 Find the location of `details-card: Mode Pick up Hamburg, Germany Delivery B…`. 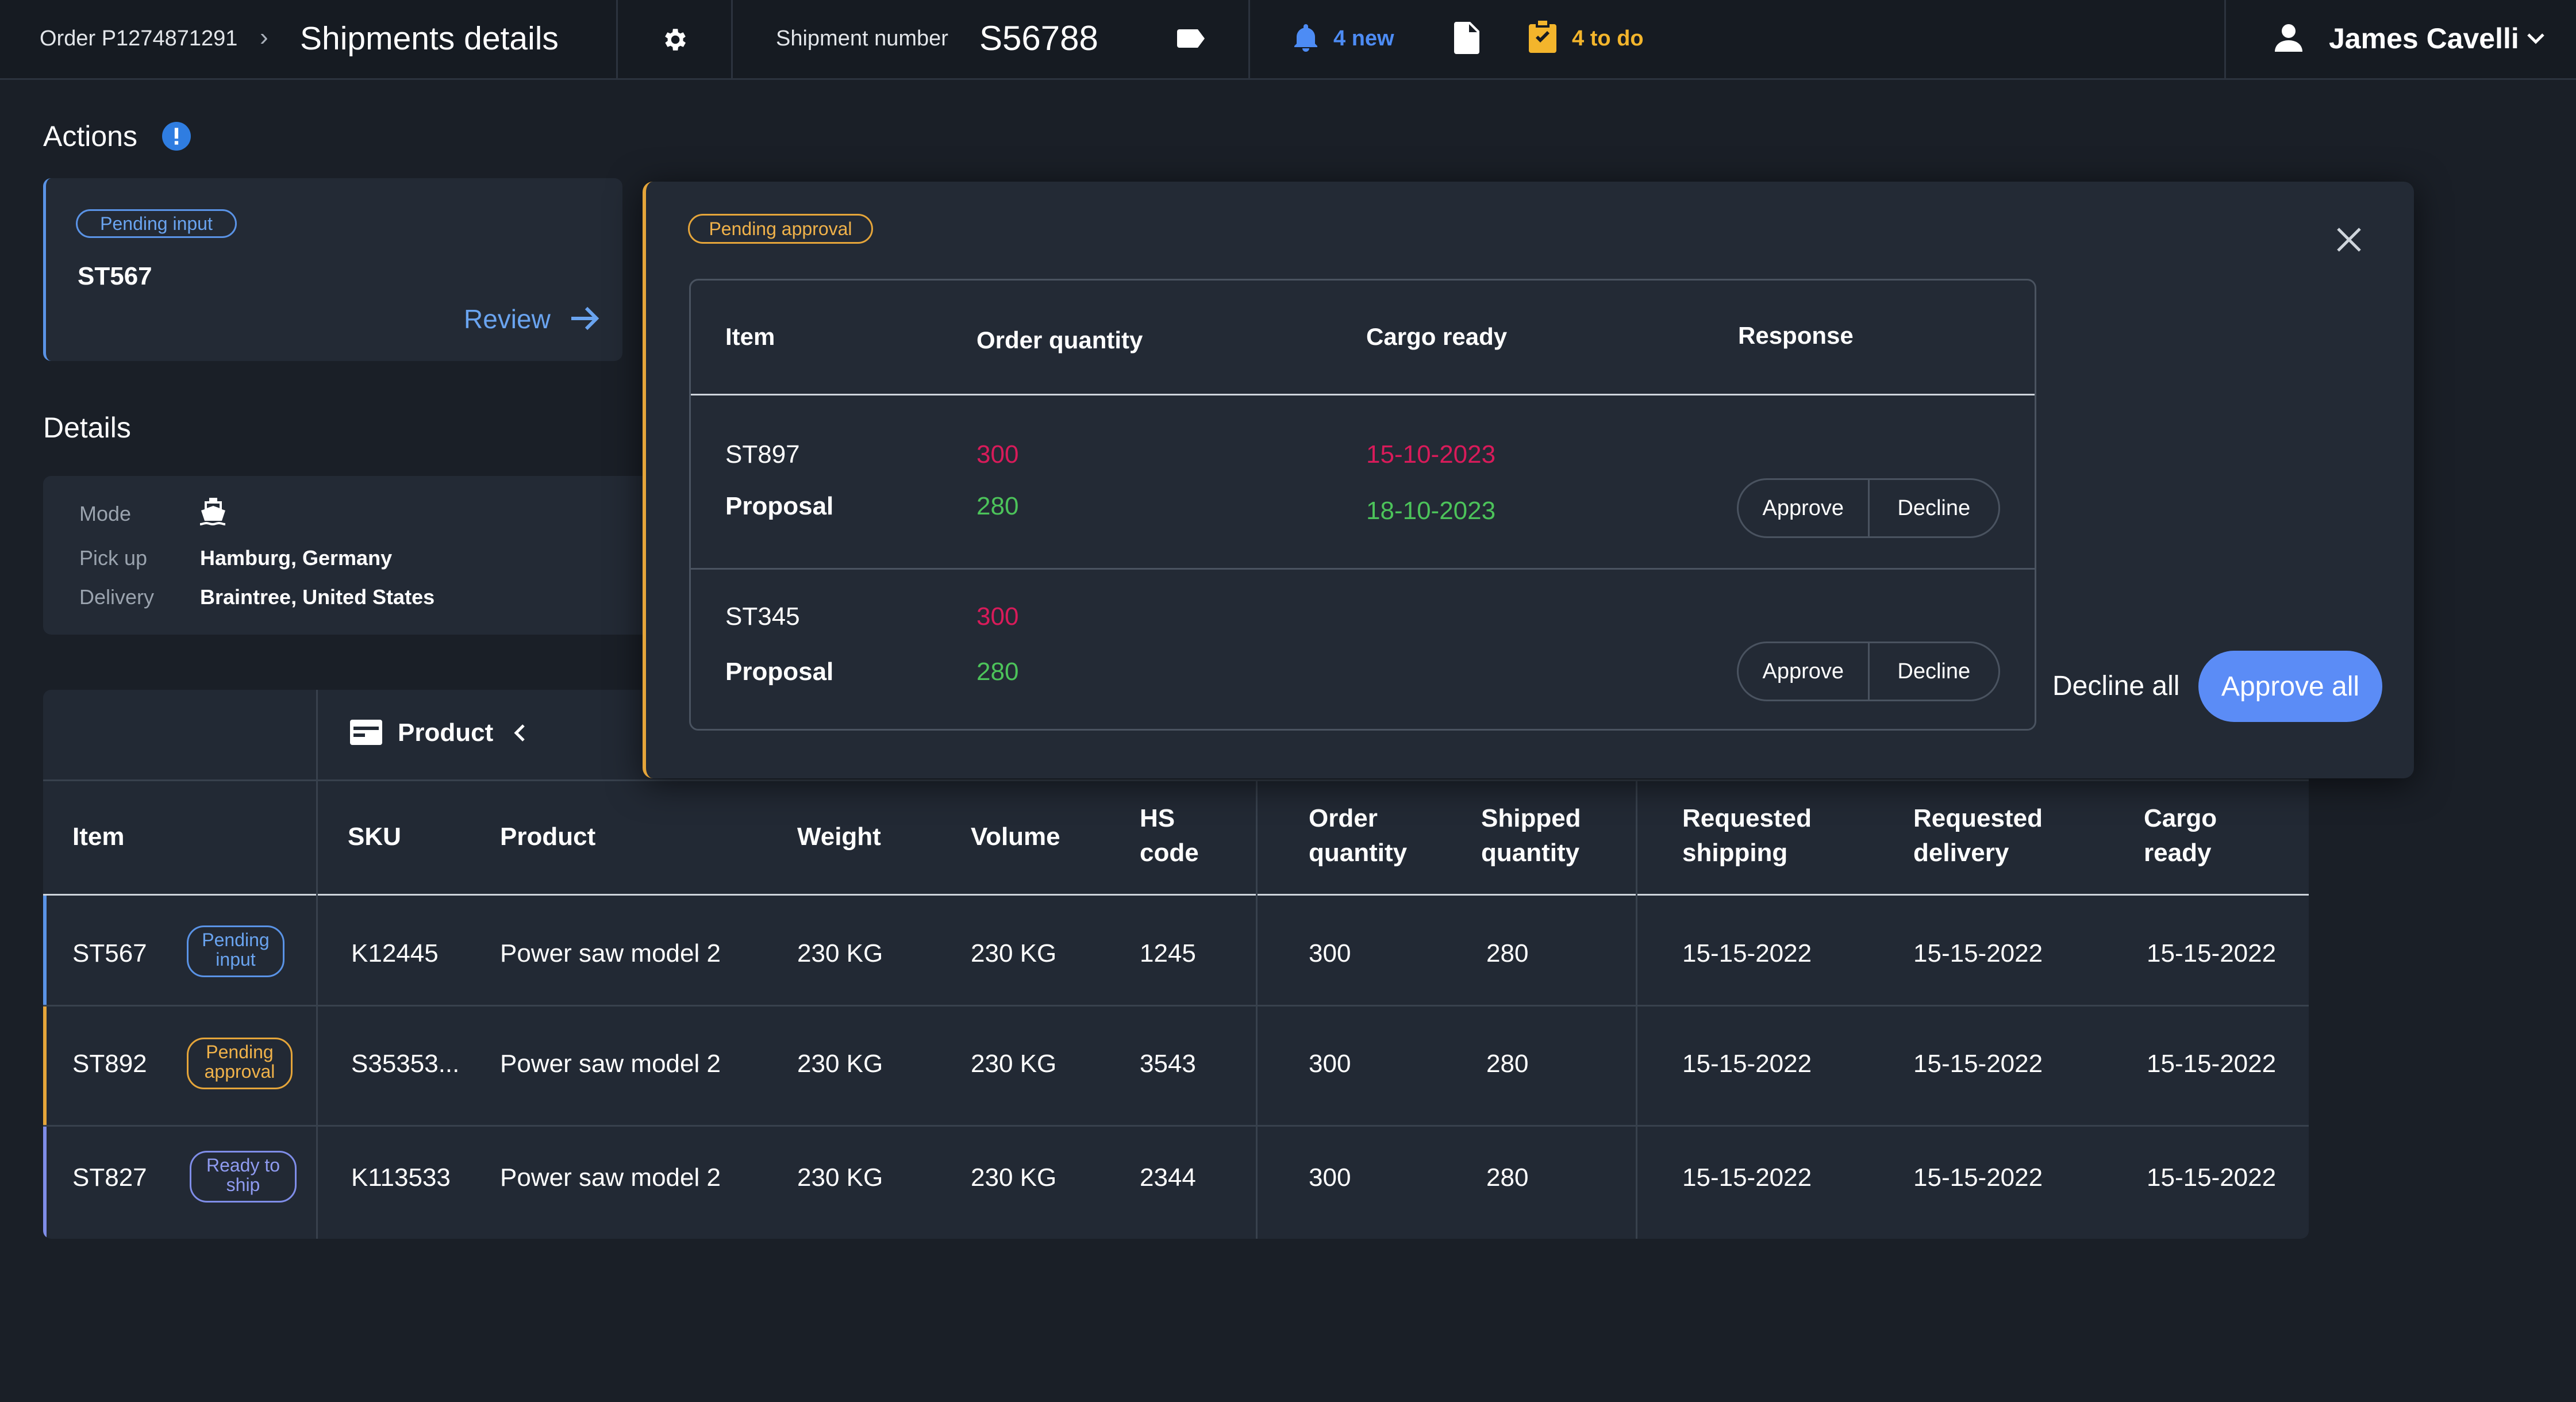

details-card: Mode Pick up Hamburg, Germany Delivery B… is located at coordinates (359, 555).